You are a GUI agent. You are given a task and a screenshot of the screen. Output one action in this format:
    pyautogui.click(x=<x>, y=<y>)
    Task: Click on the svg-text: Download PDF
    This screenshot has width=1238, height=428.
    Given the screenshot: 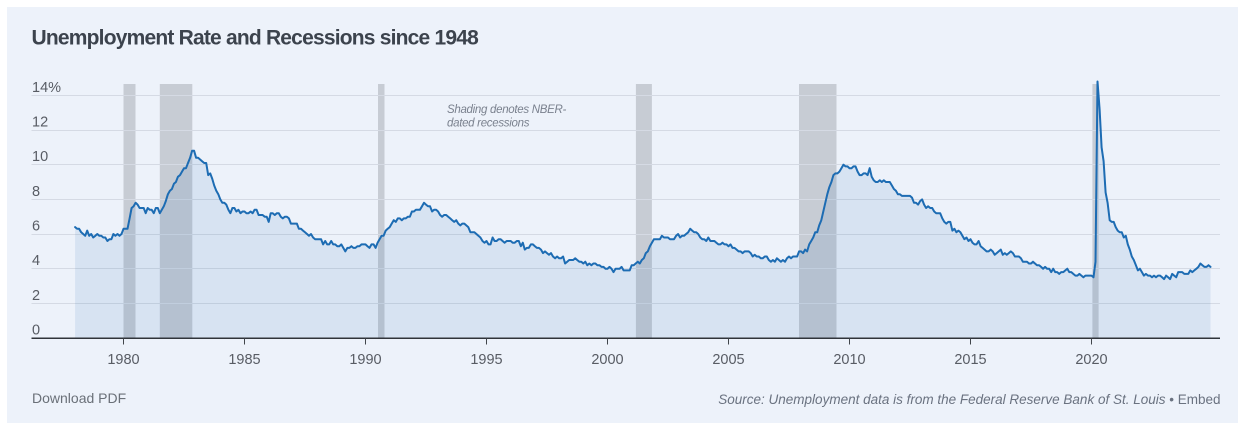 What is the action you would take?
    pyautogui.click(x=79, y=398)
    